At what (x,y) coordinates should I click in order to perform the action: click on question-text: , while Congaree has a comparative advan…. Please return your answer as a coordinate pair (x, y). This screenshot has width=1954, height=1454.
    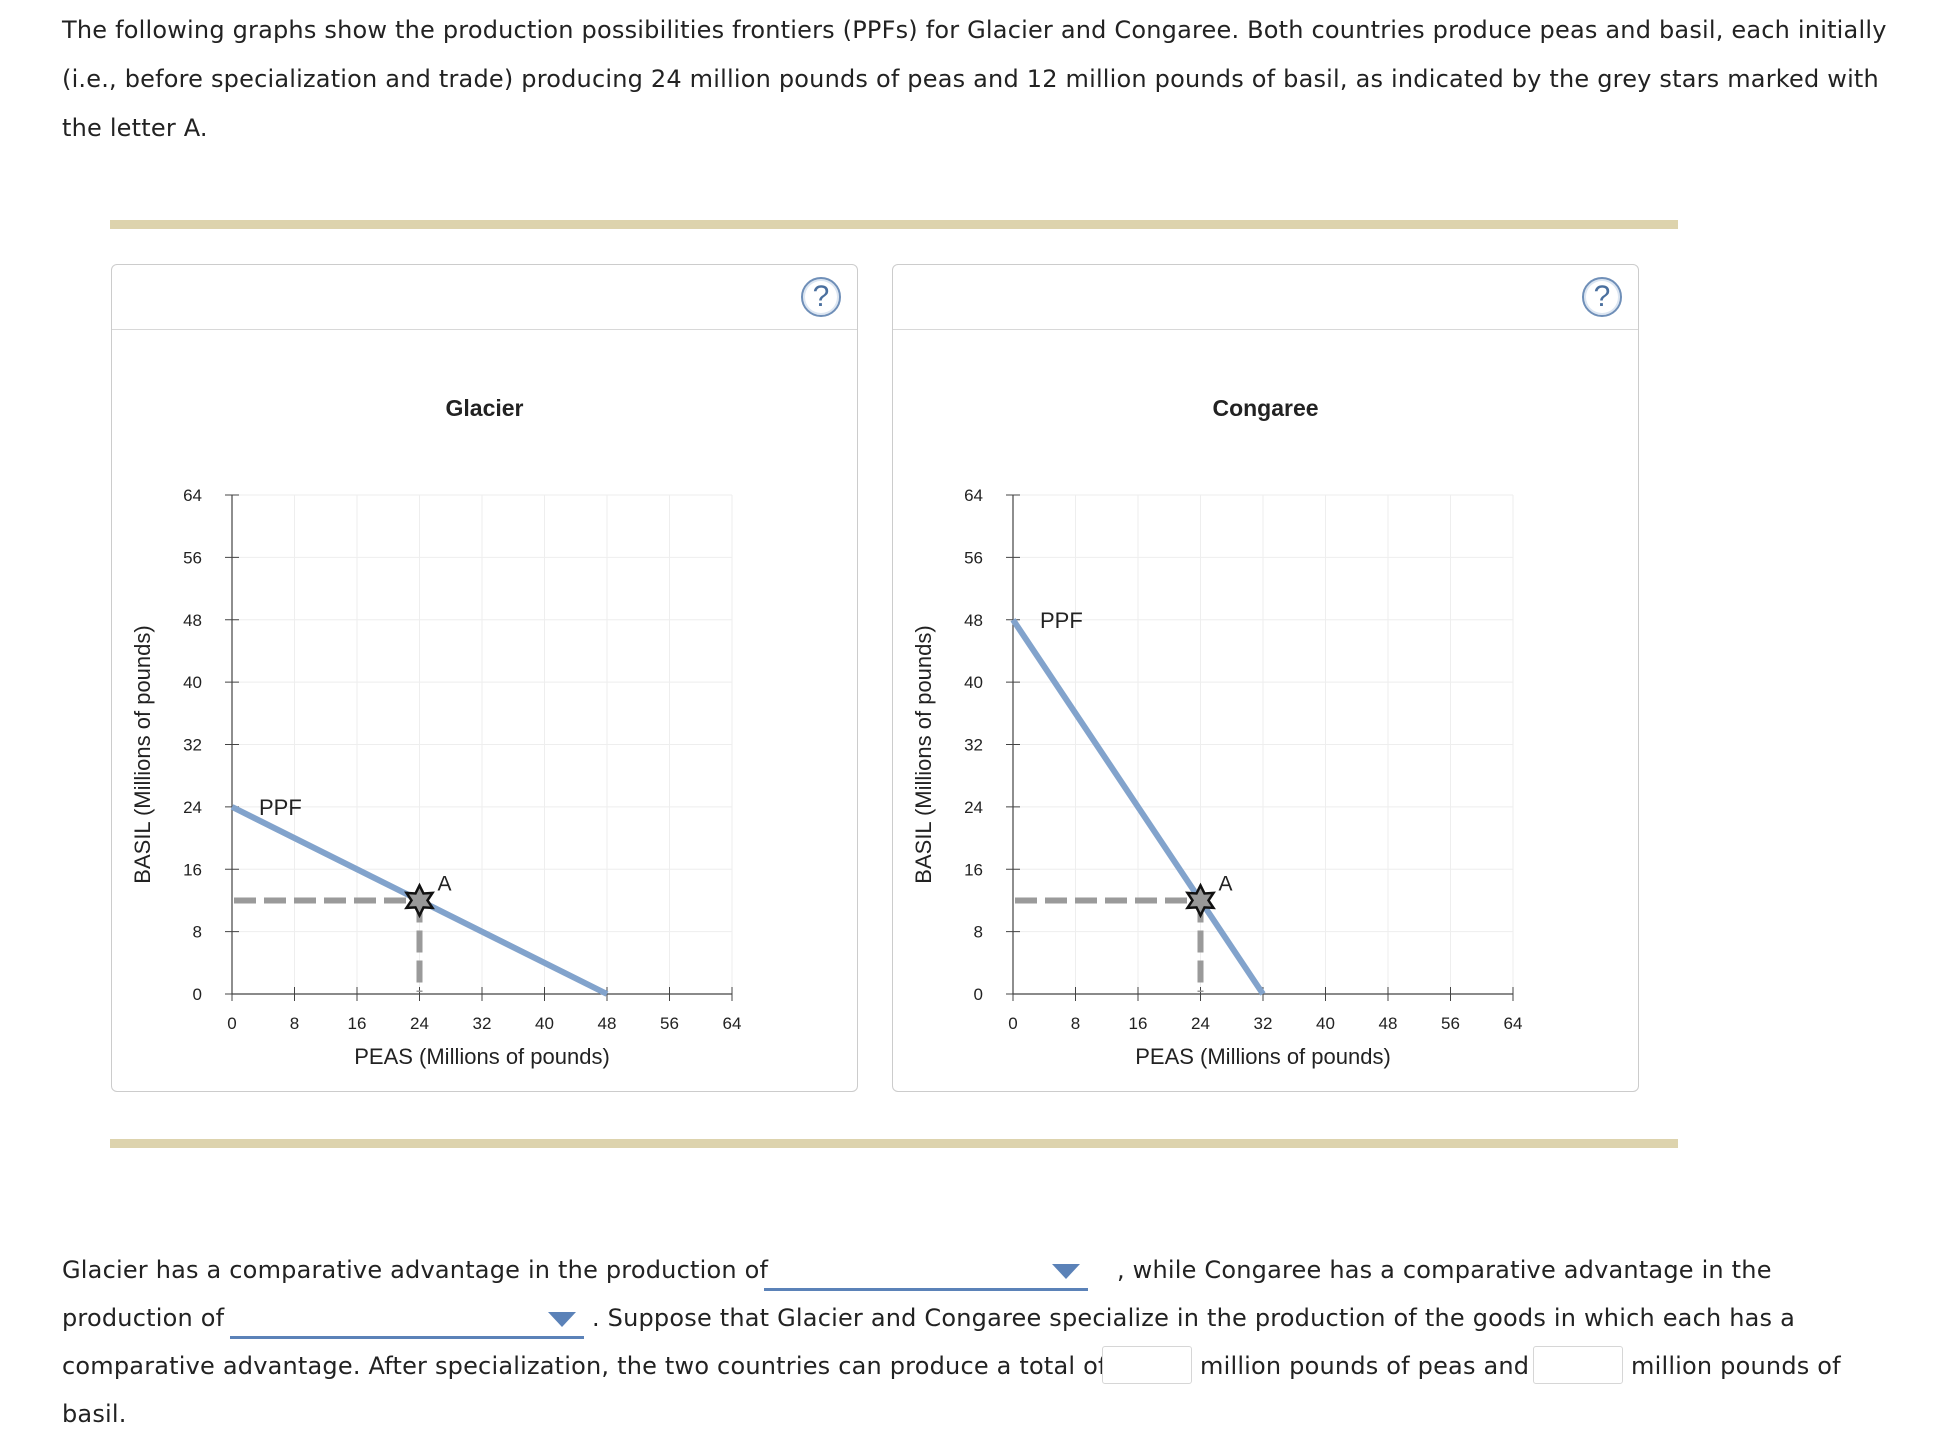
    Looking at the image, I should click on (1444, 1270).